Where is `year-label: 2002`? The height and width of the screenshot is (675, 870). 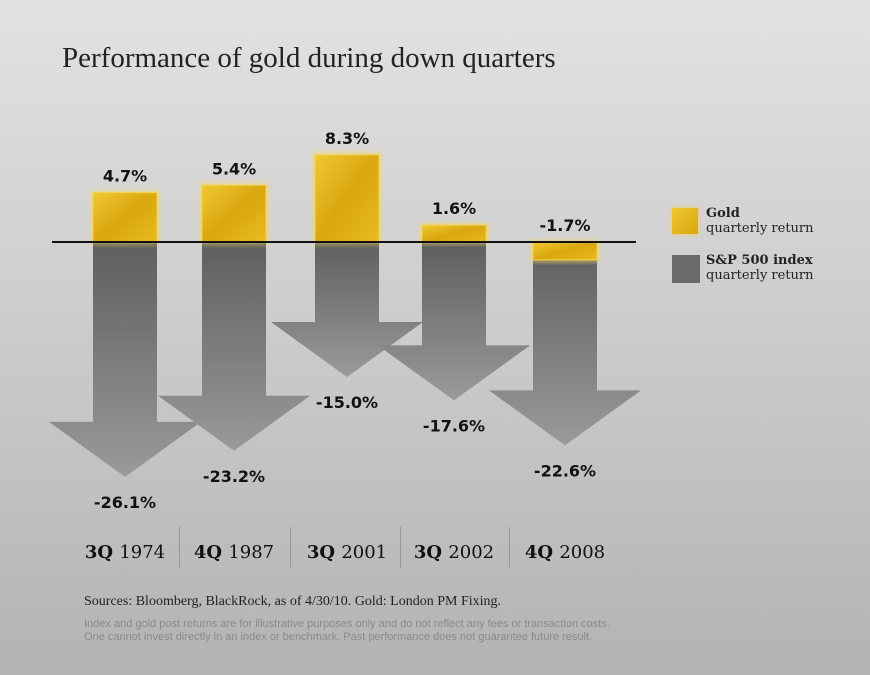
year-label: 2002 is located at coordinates (471, 552).